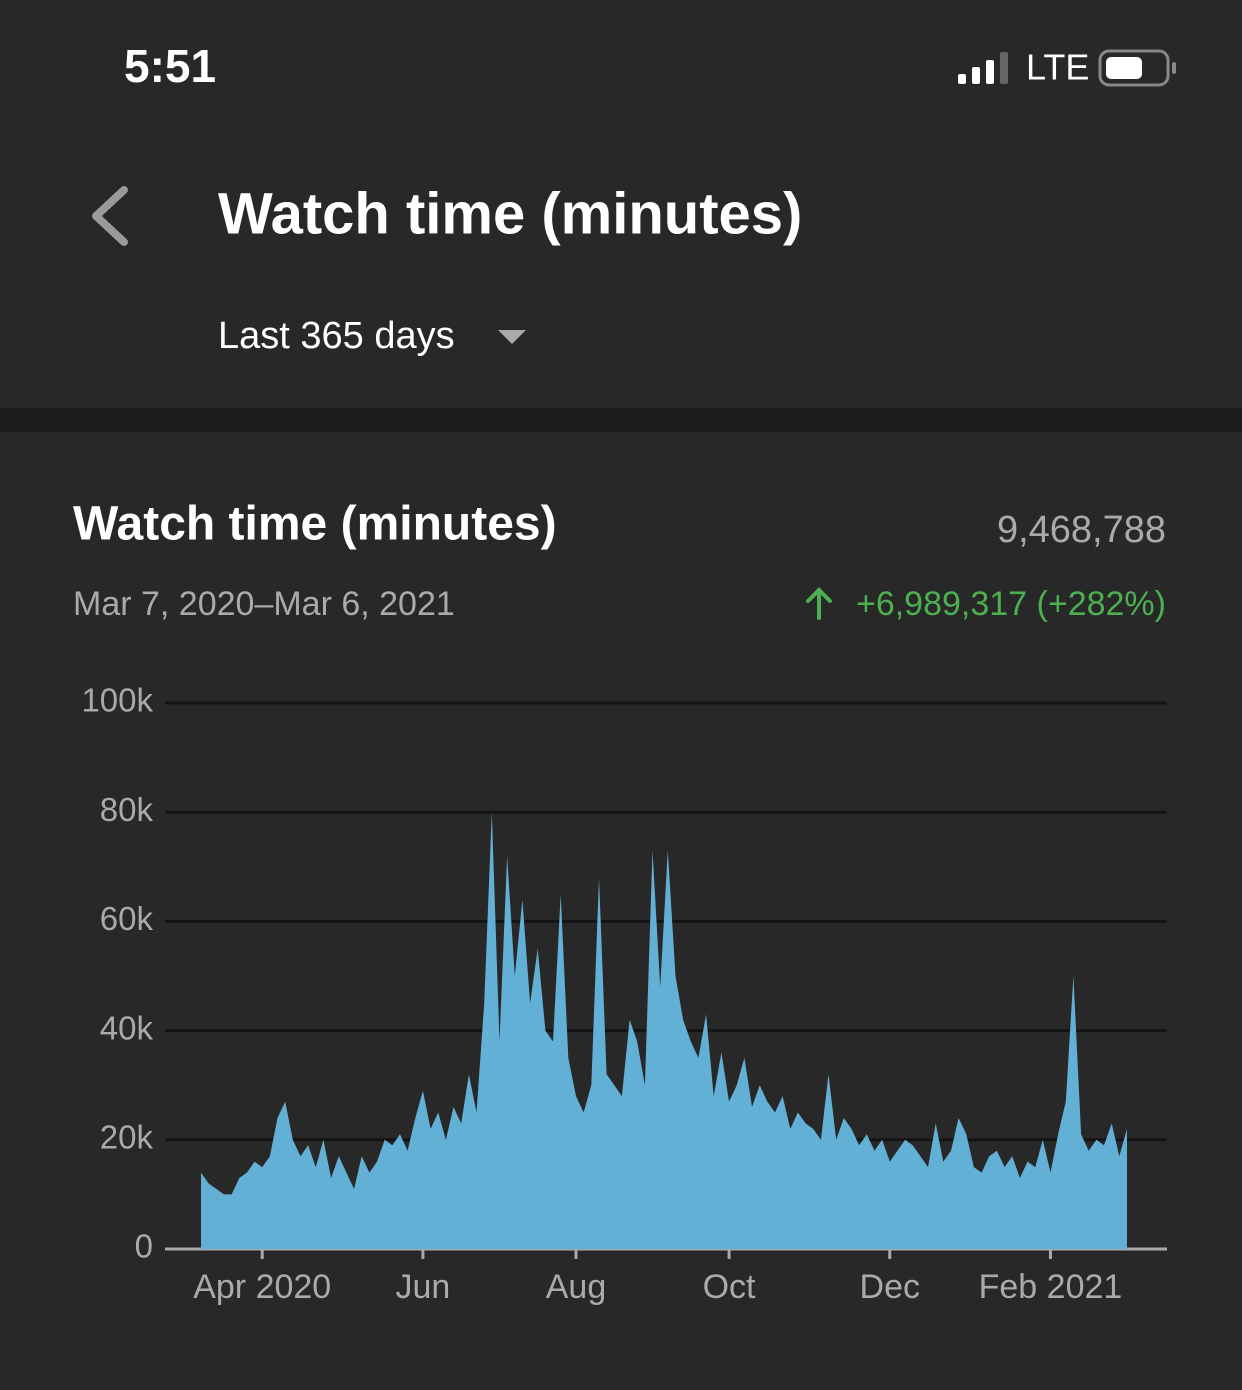 Image resolution: width=1242 pixels, height=1390 pixels. Describe the element at coordinates (262, 1287) in the screenshot. I see `x-tick-label: Apr 2020` at that location.